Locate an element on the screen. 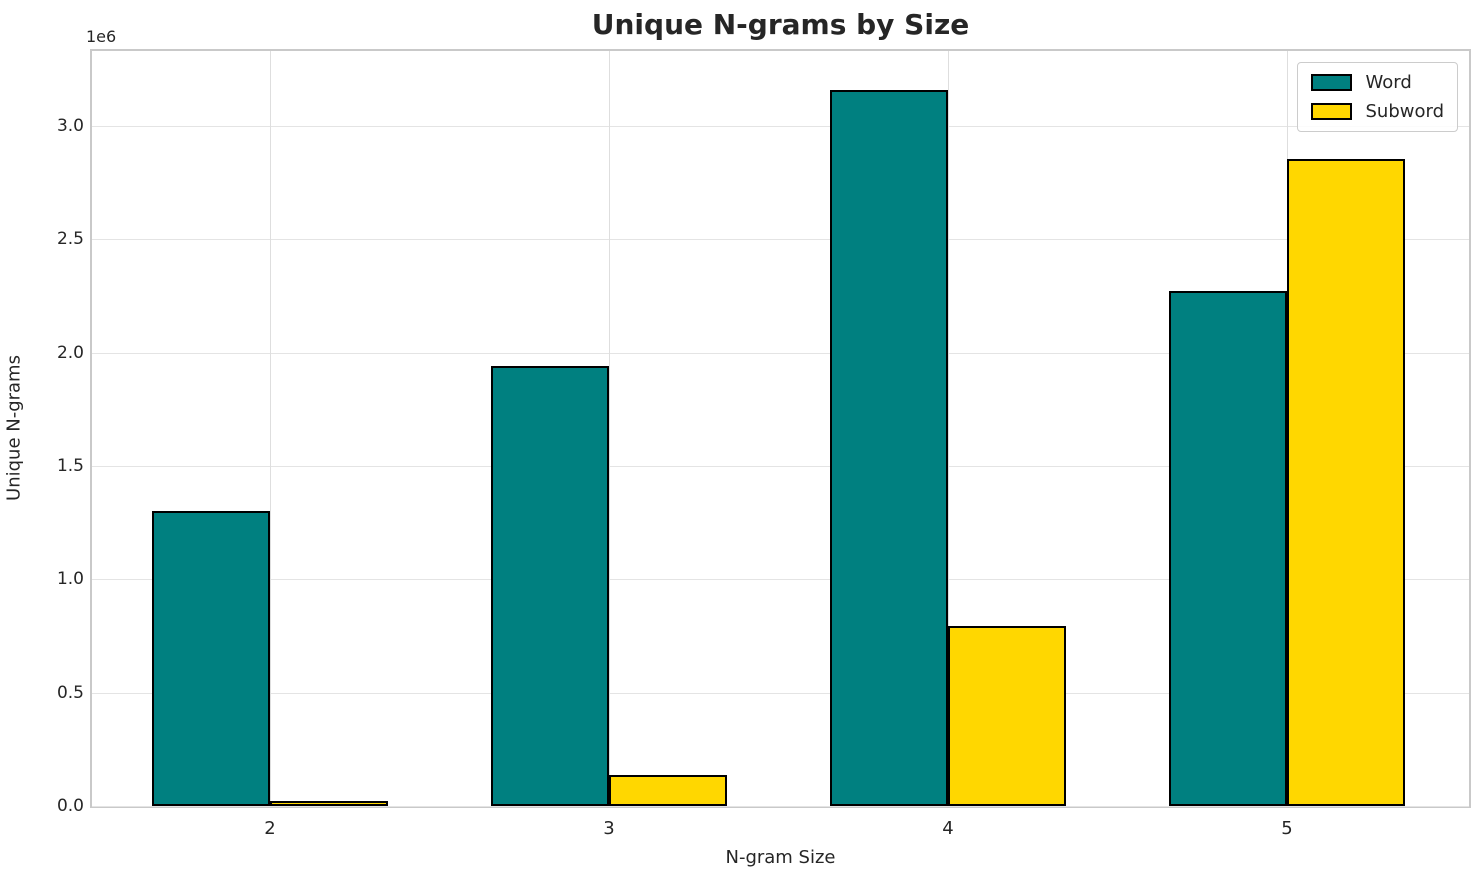 The height and width of the screenshot is (885, 1484). legend-label-word: Word is located at coordinates (1388, 82).